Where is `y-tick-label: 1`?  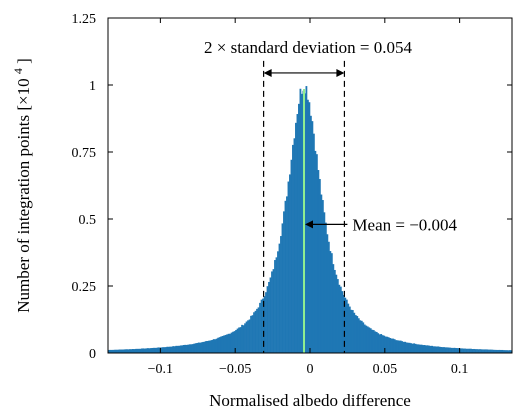
y-tick-label: 1 is located at coordinates (92, 86).